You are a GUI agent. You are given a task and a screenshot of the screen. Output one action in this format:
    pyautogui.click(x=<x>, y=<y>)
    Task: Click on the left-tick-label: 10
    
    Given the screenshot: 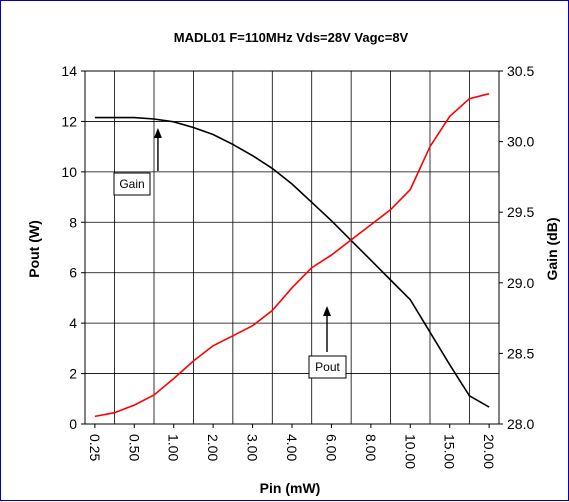 What is the action you would take?
    pyautogui.click(x=69, y=172)
    